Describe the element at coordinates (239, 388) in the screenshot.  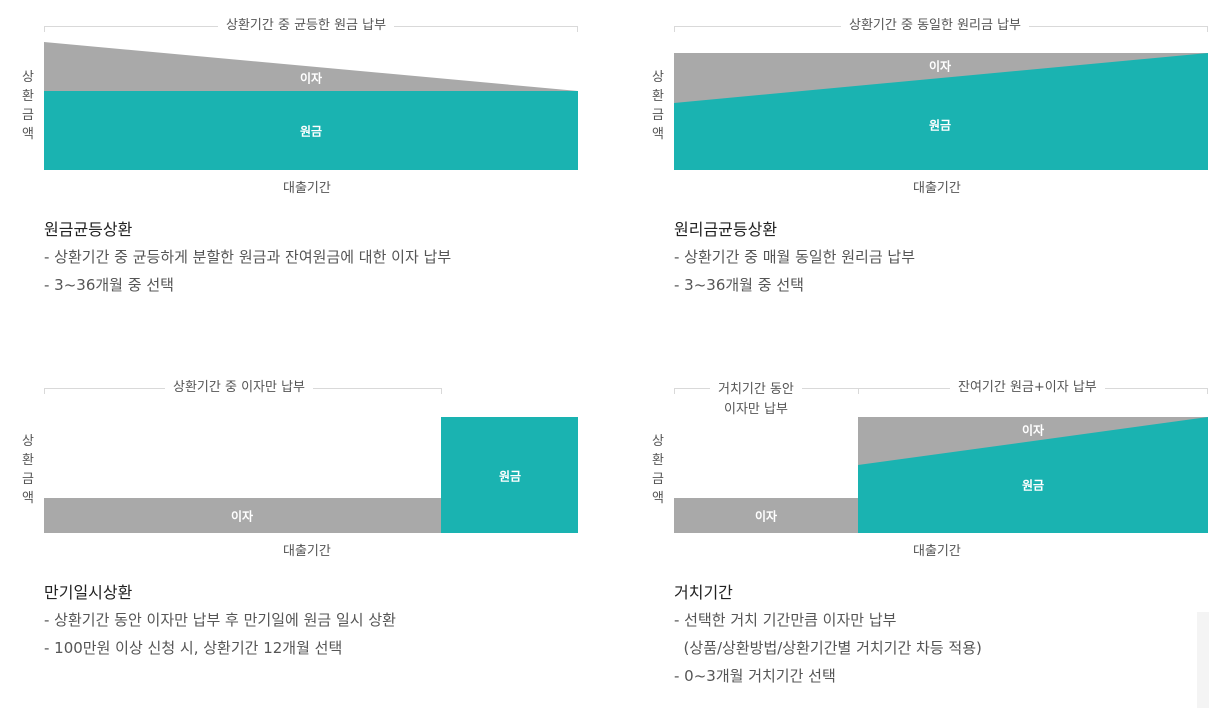
I see `bracket-label: 상환기간 중 이자만 납부` at that location.